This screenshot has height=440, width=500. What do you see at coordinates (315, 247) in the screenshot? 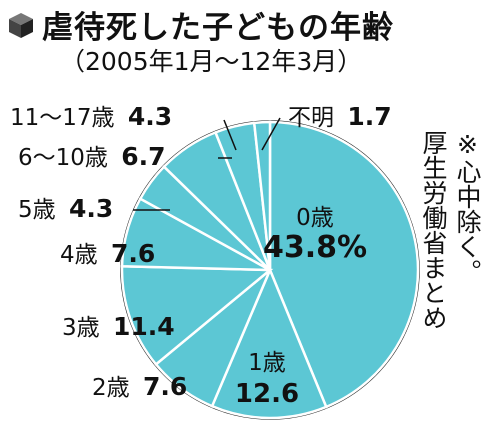
I see `slice-value-0: 43.8%` at bounding box center [315, 247].